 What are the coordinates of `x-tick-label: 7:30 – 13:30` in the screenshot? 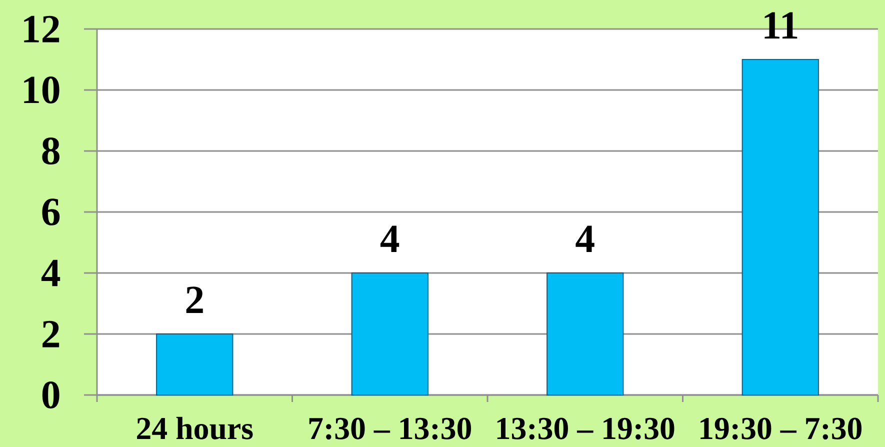 It's located at (390, 429).